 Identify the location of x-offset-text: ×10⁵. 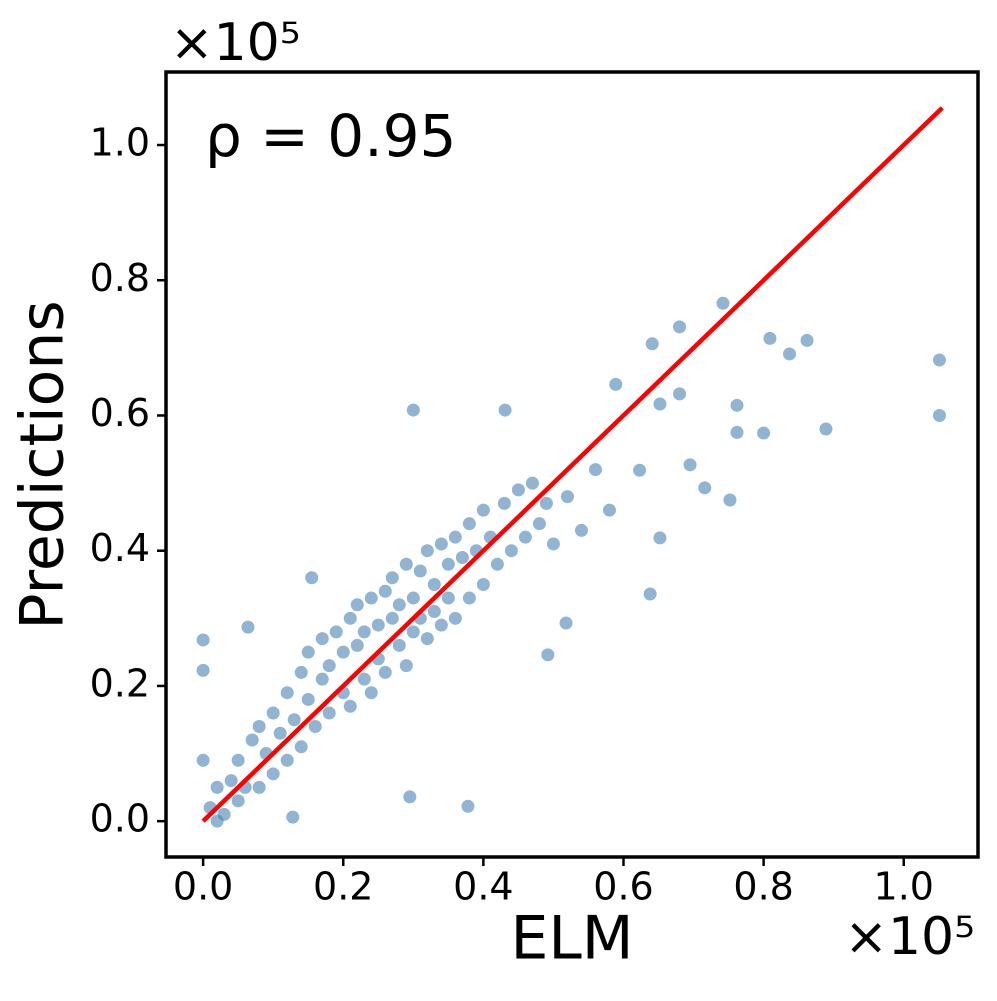
(909, 937).